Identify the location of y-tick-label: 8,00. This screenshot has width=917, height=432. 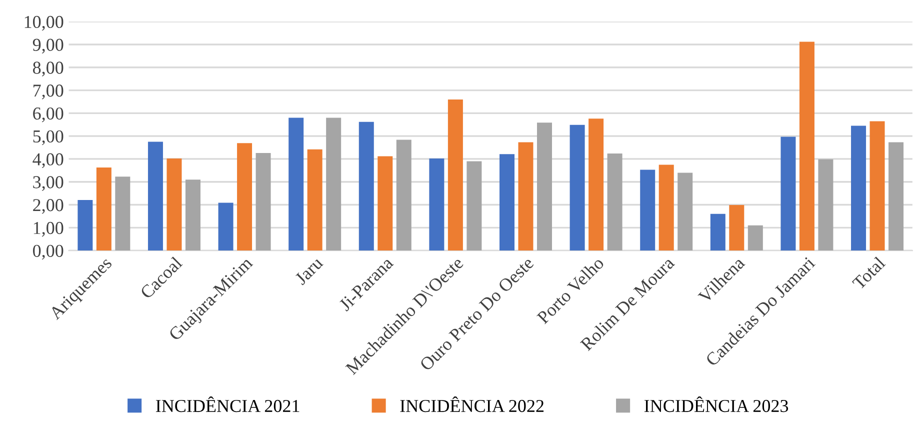
(48, 69).